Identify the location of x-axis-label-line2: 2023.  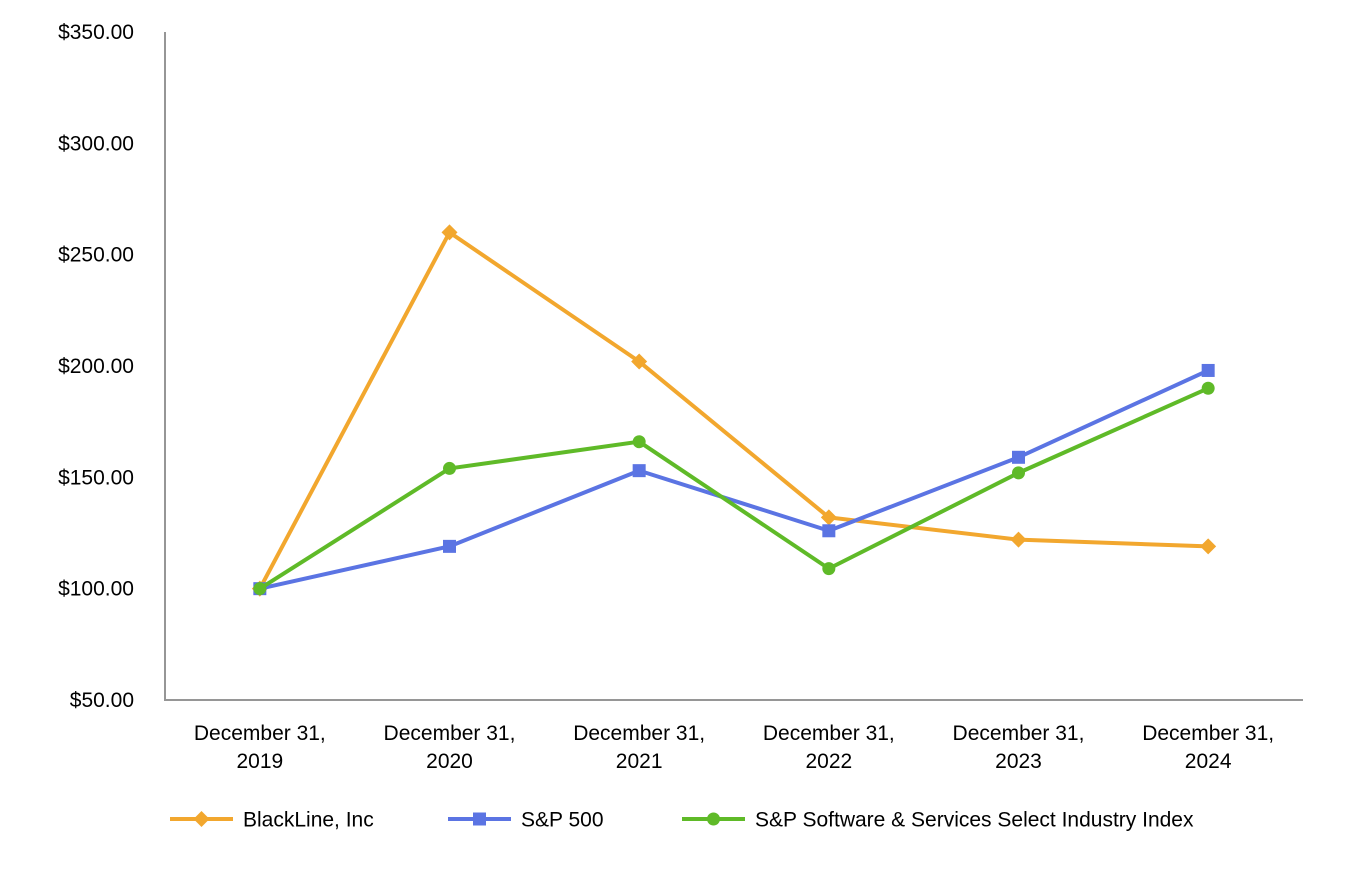
(1018, 761).